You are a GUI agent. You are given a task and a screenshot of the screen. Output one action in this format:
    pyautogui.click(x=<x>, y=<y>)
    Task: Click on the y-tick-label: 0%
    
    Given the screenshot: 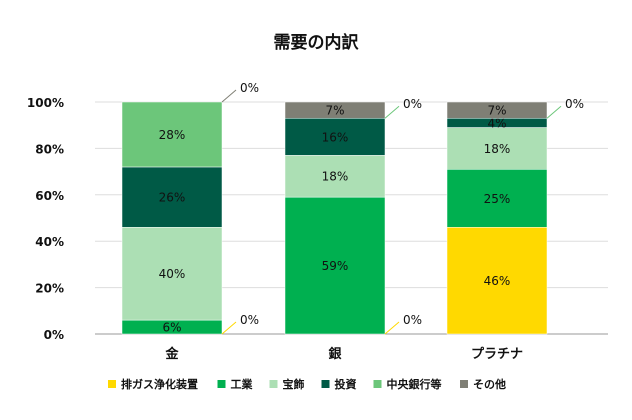 What is the action you would take?
    pyautogui.click(x=54, y=335)
    